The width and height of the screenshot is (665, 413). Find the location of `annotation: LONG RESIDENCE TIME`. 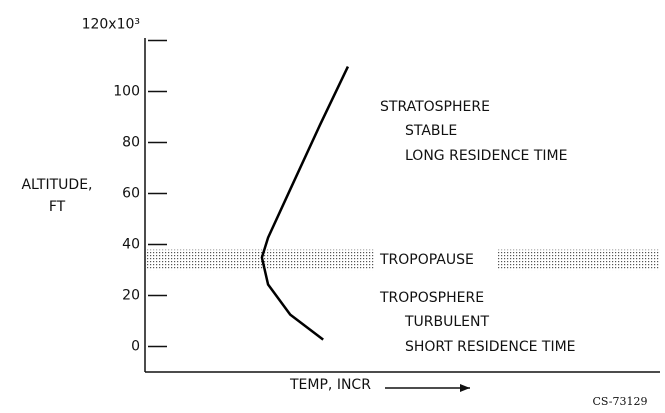

annotation: LONG RESIDENCE TIME is located at coordinates (486, 156).